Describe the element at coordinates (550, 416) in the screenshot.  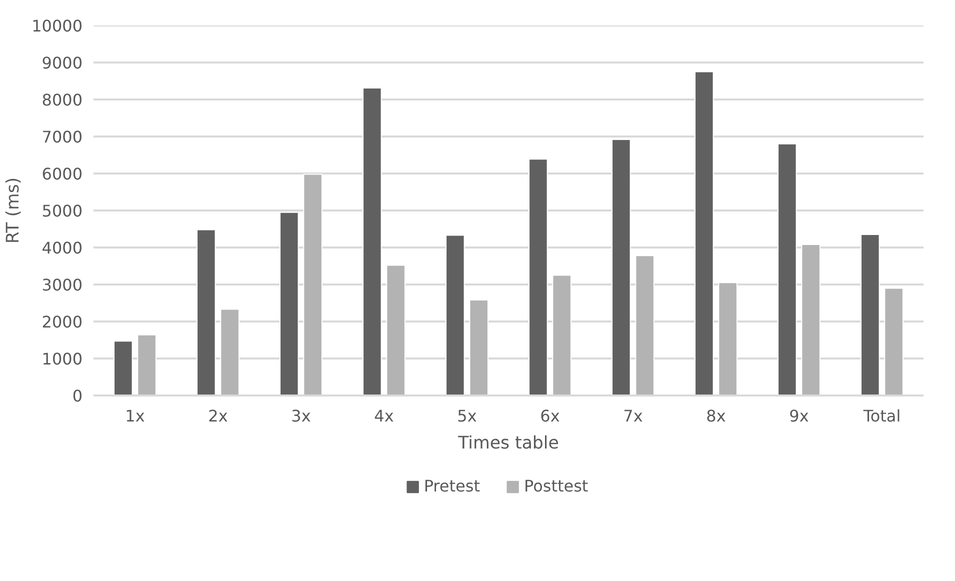
I see `x-tick-label: 6x` at that location.